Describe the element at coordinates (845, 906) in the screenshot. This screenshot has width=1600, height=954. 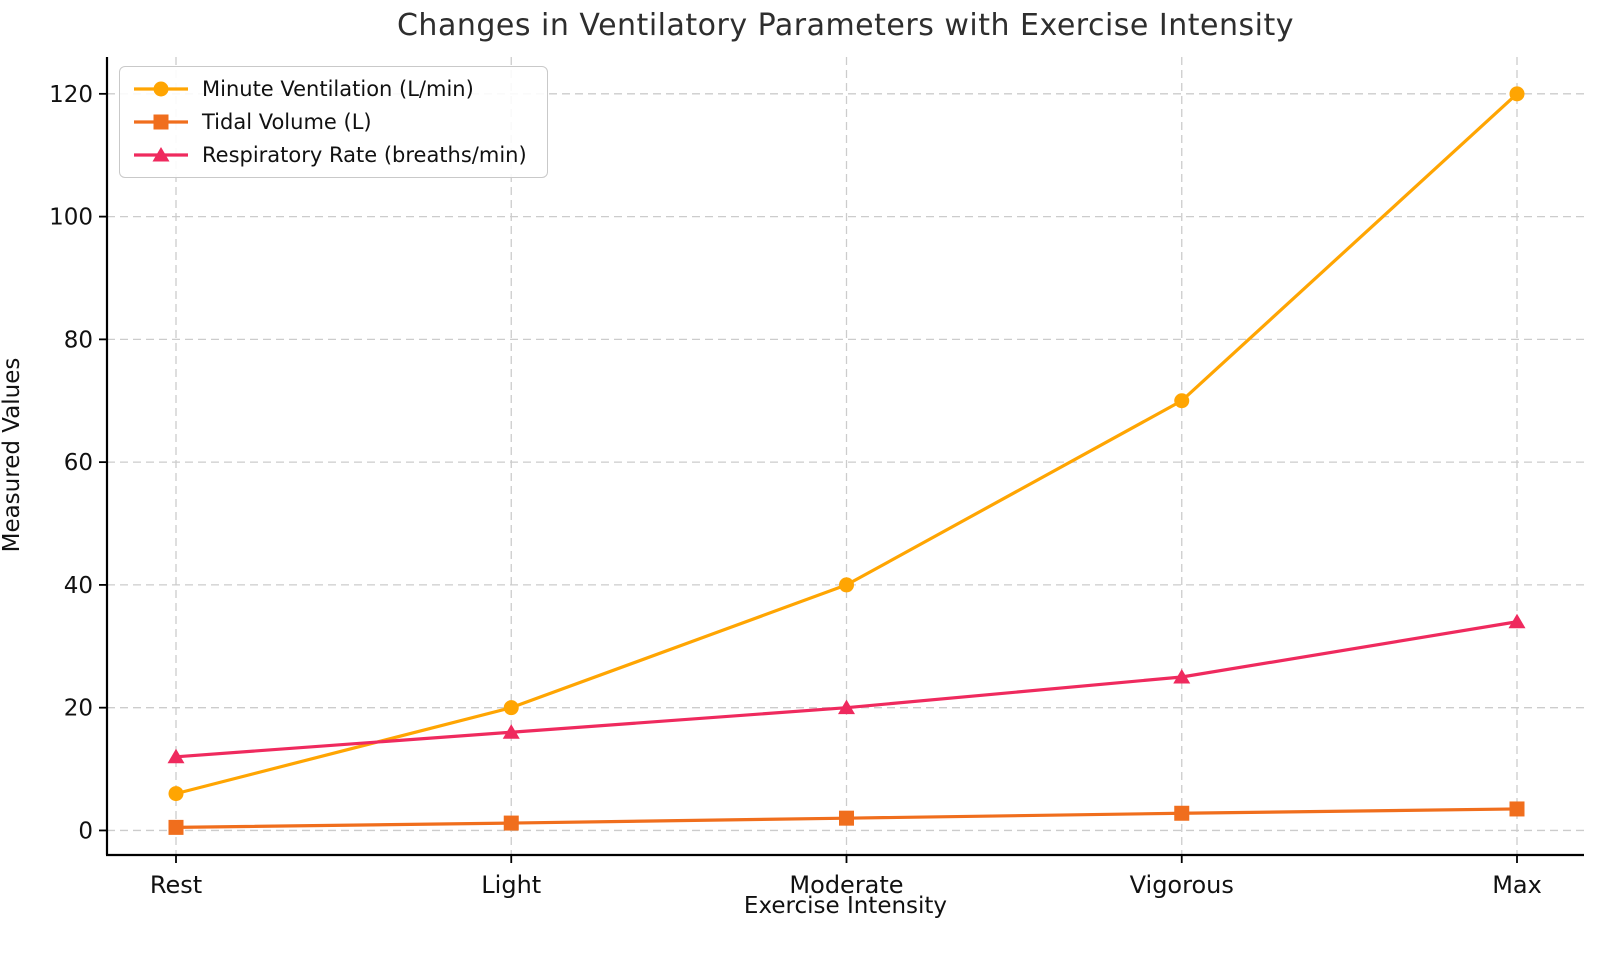
I see `x-axis-label: Exercise Intensity` at that location.